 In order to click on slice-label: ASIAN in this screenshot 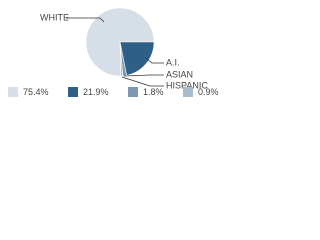, I will do `click(179, 74)`.